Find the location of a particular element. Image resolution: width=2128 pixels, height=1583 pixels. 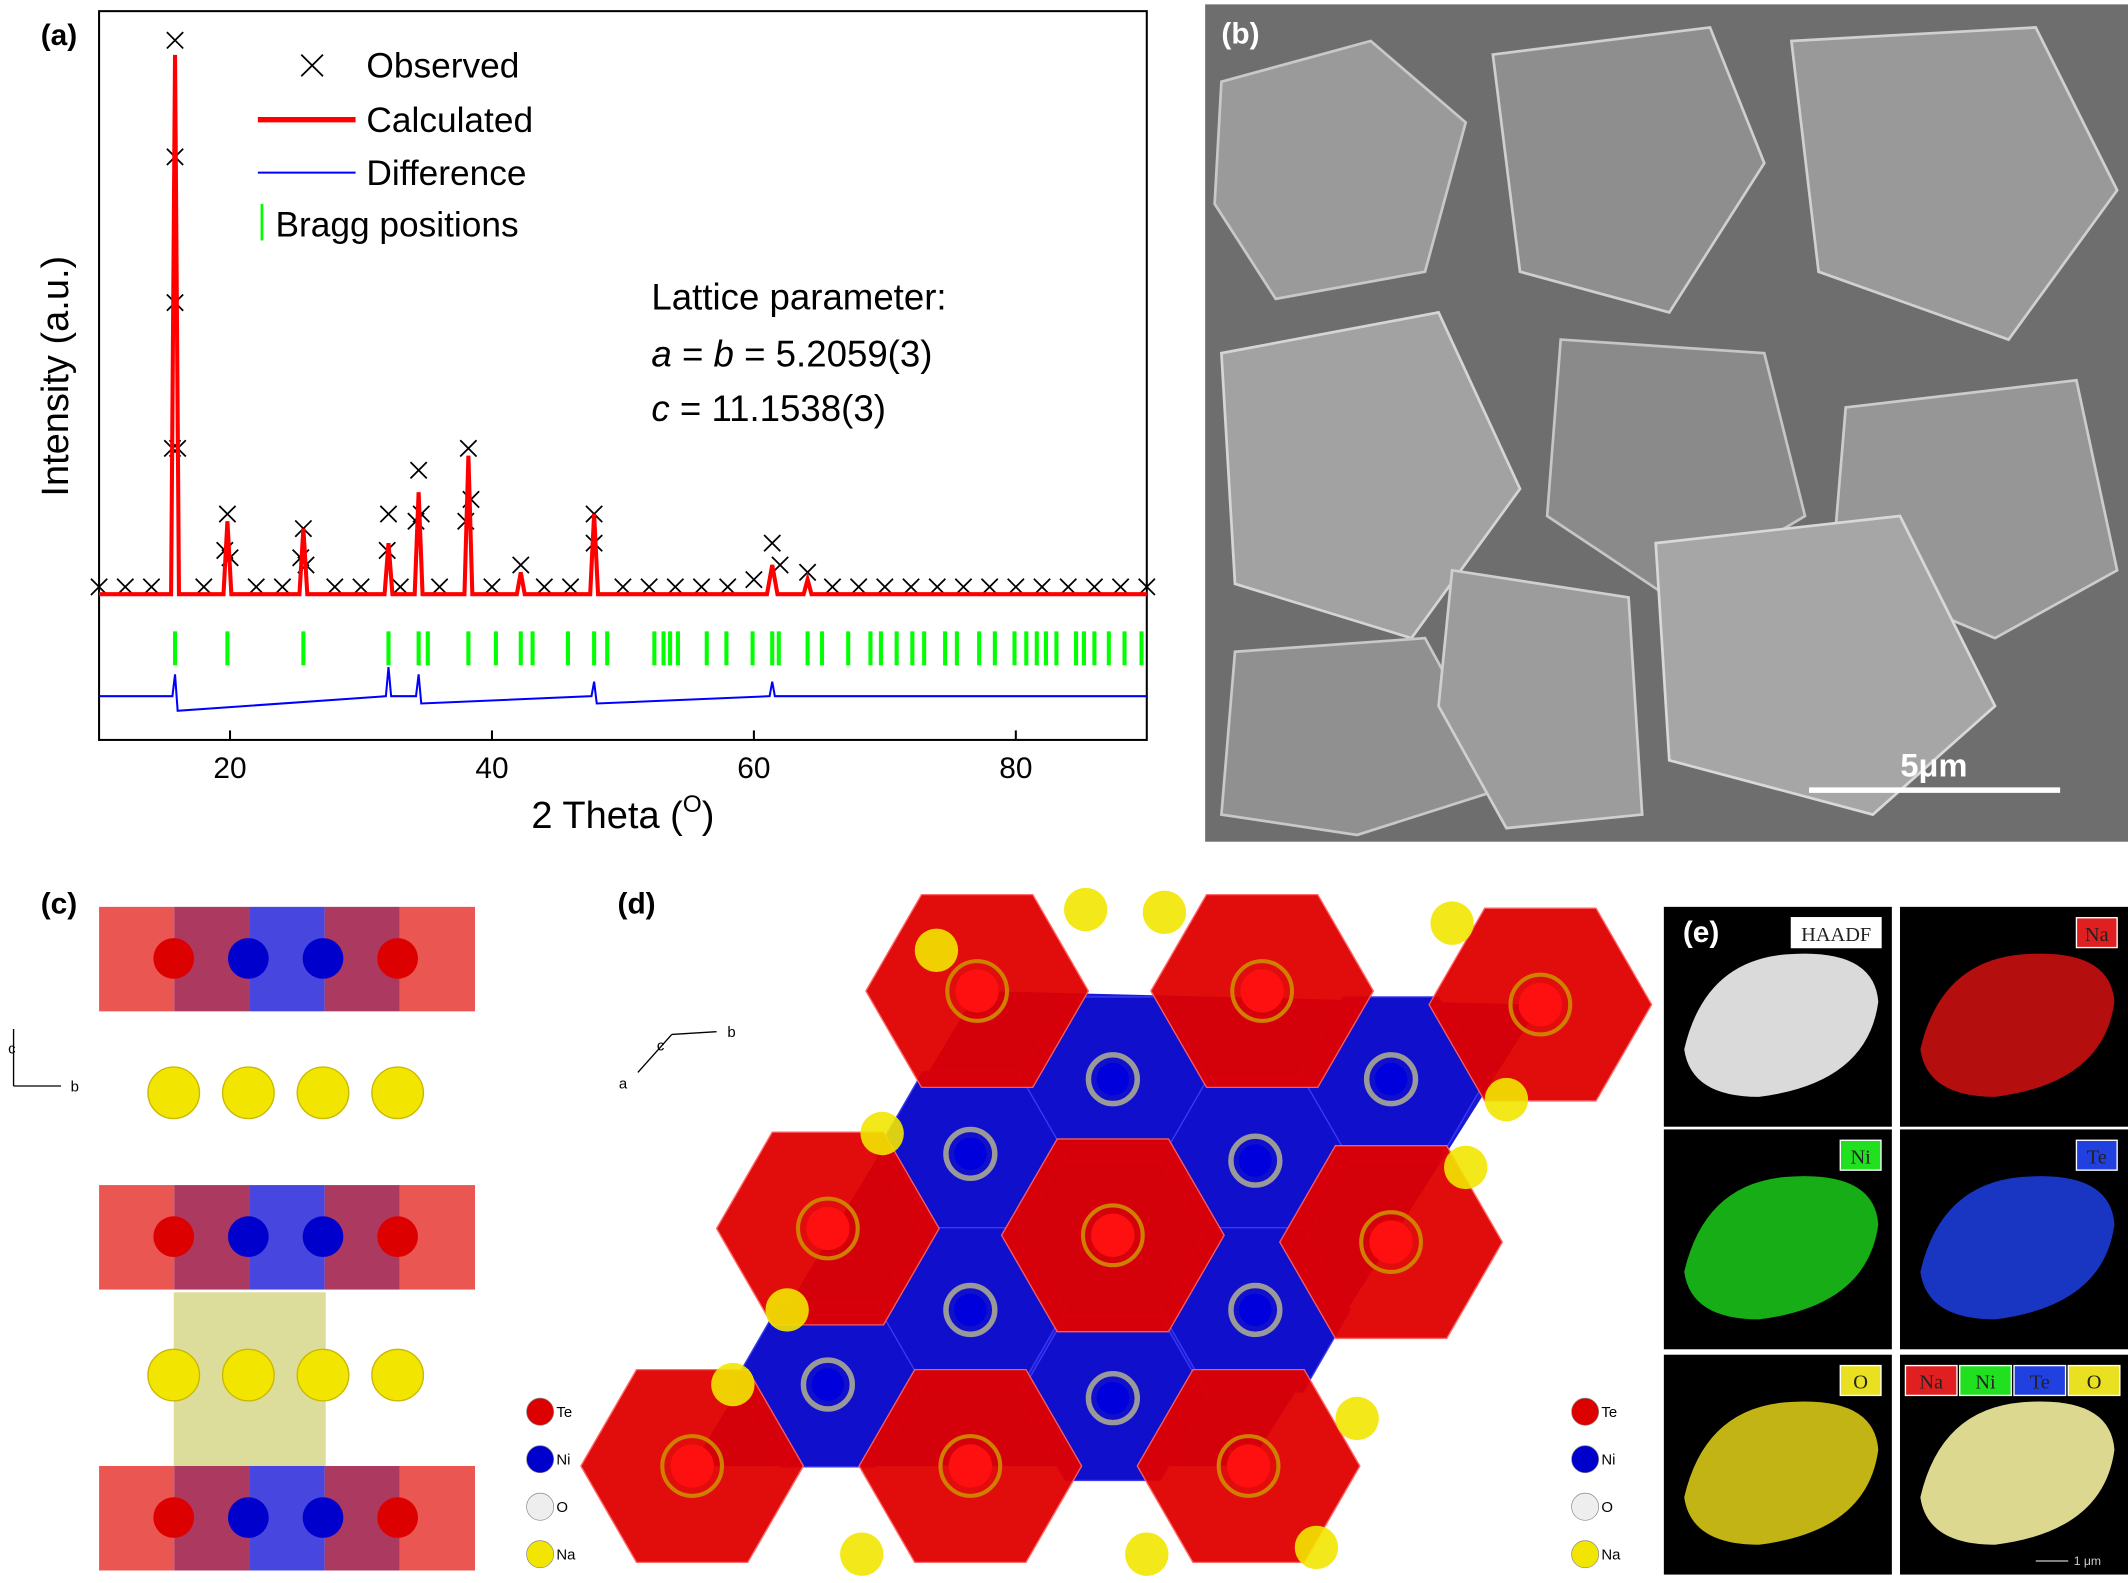

legend-label: O is located at coordinates (1607, 1507).